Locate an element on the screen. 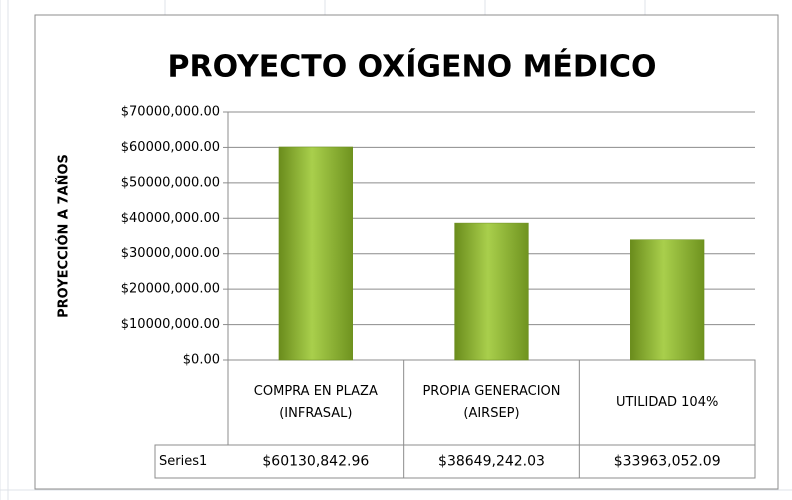  table-value: $60130,842.96 is located at coordinates (315, 462).